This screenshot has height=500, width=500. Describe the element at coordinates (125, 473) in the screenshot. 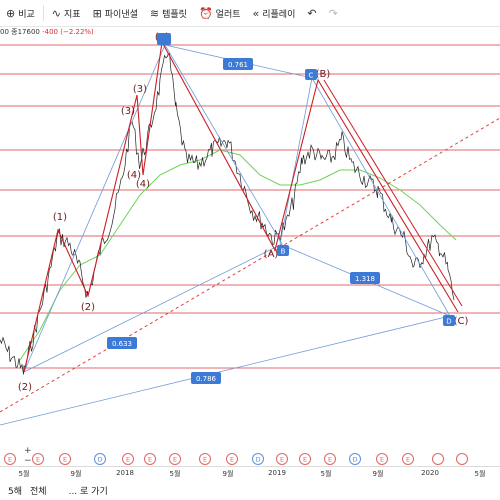

I see `time-axis-tick: 2018` at that location.